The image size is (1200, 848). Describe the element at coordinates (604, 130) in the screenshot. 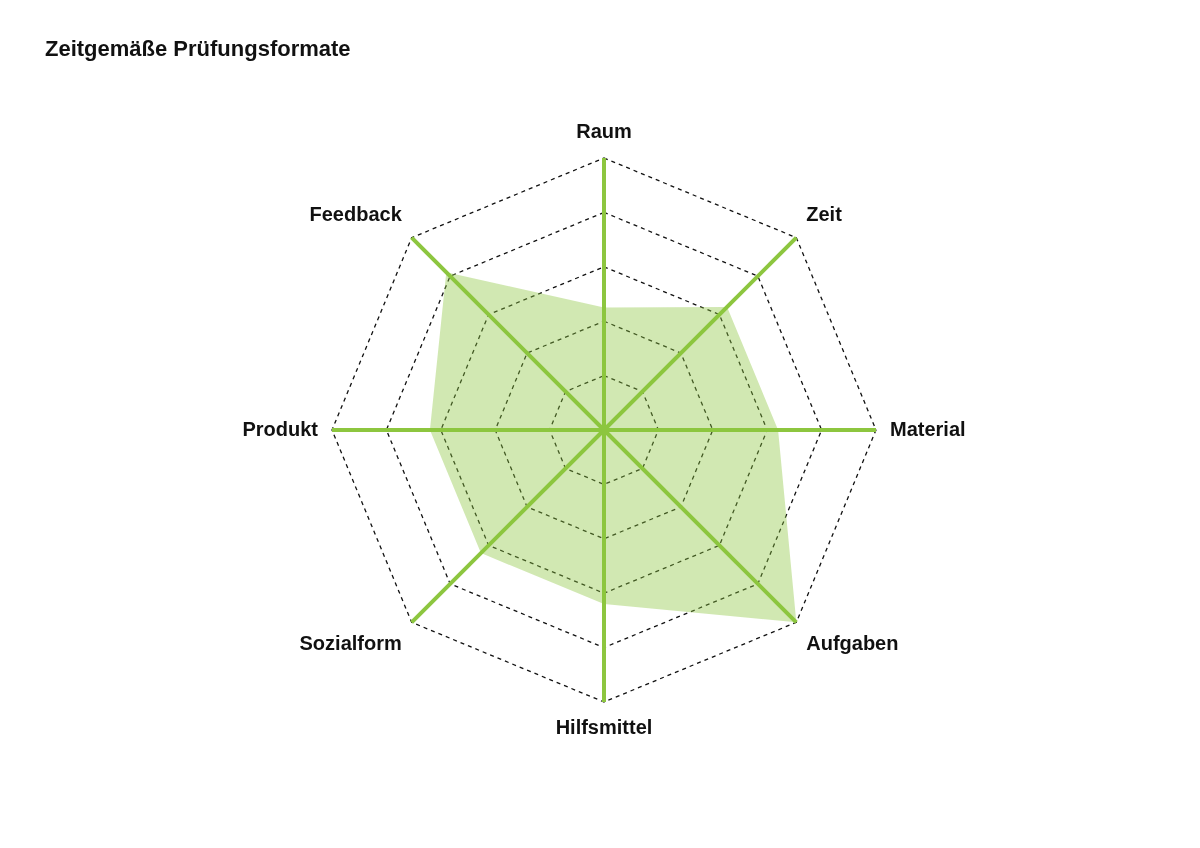

I see `spoke-label: Raum` at that location.